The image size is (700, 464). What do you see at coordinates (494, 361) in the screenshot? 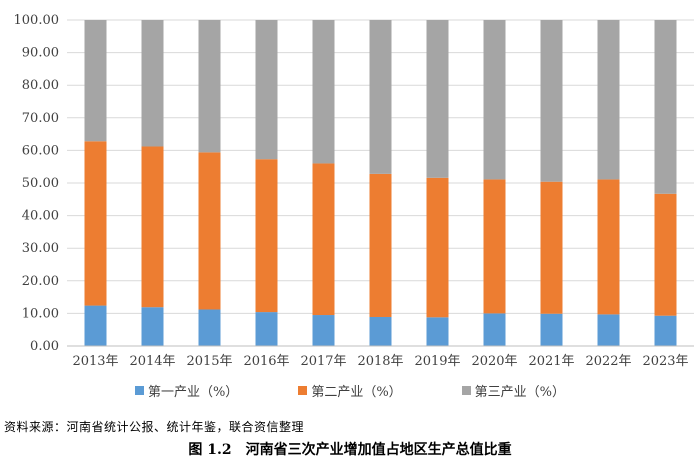
I see `x-tick-label: 2020年` at bounding box center [494, 361].